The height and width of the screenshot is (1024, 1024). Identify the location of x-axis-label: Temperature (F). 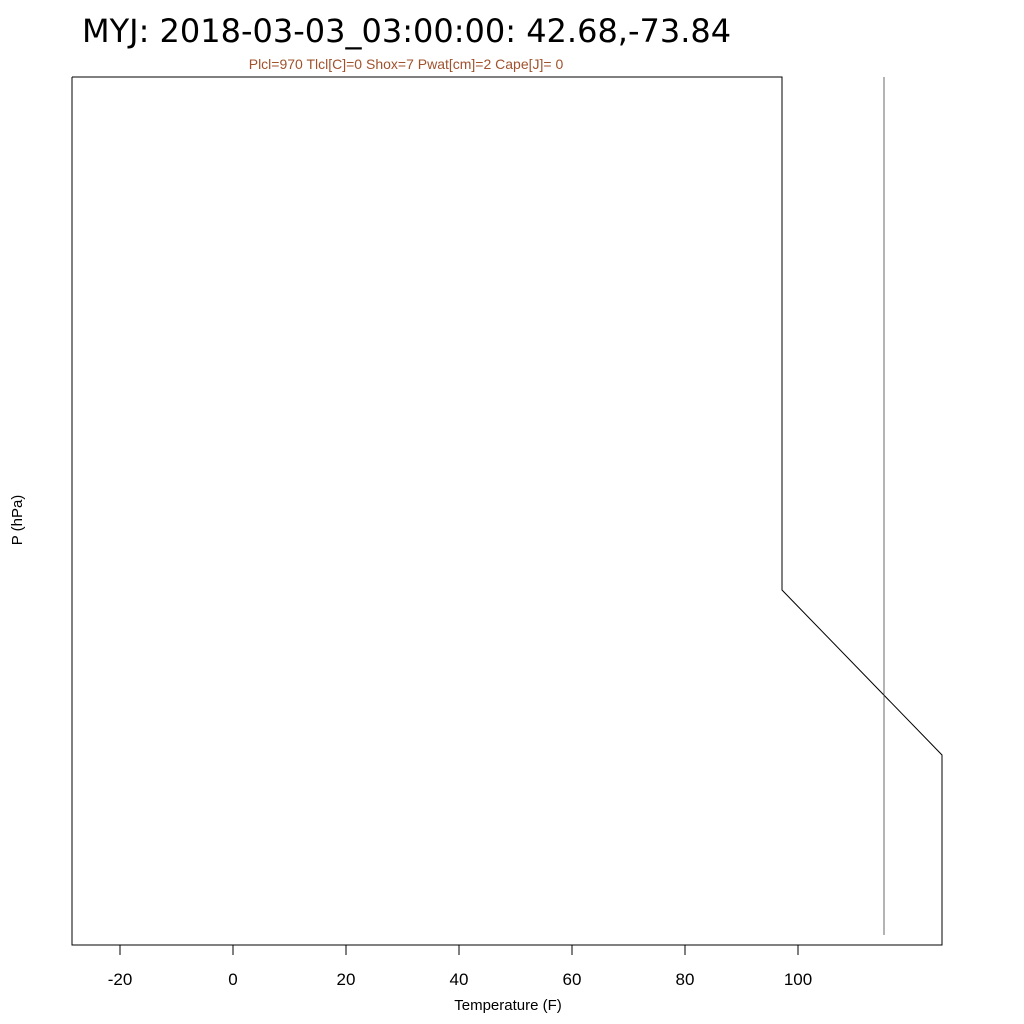
(508, 1005).